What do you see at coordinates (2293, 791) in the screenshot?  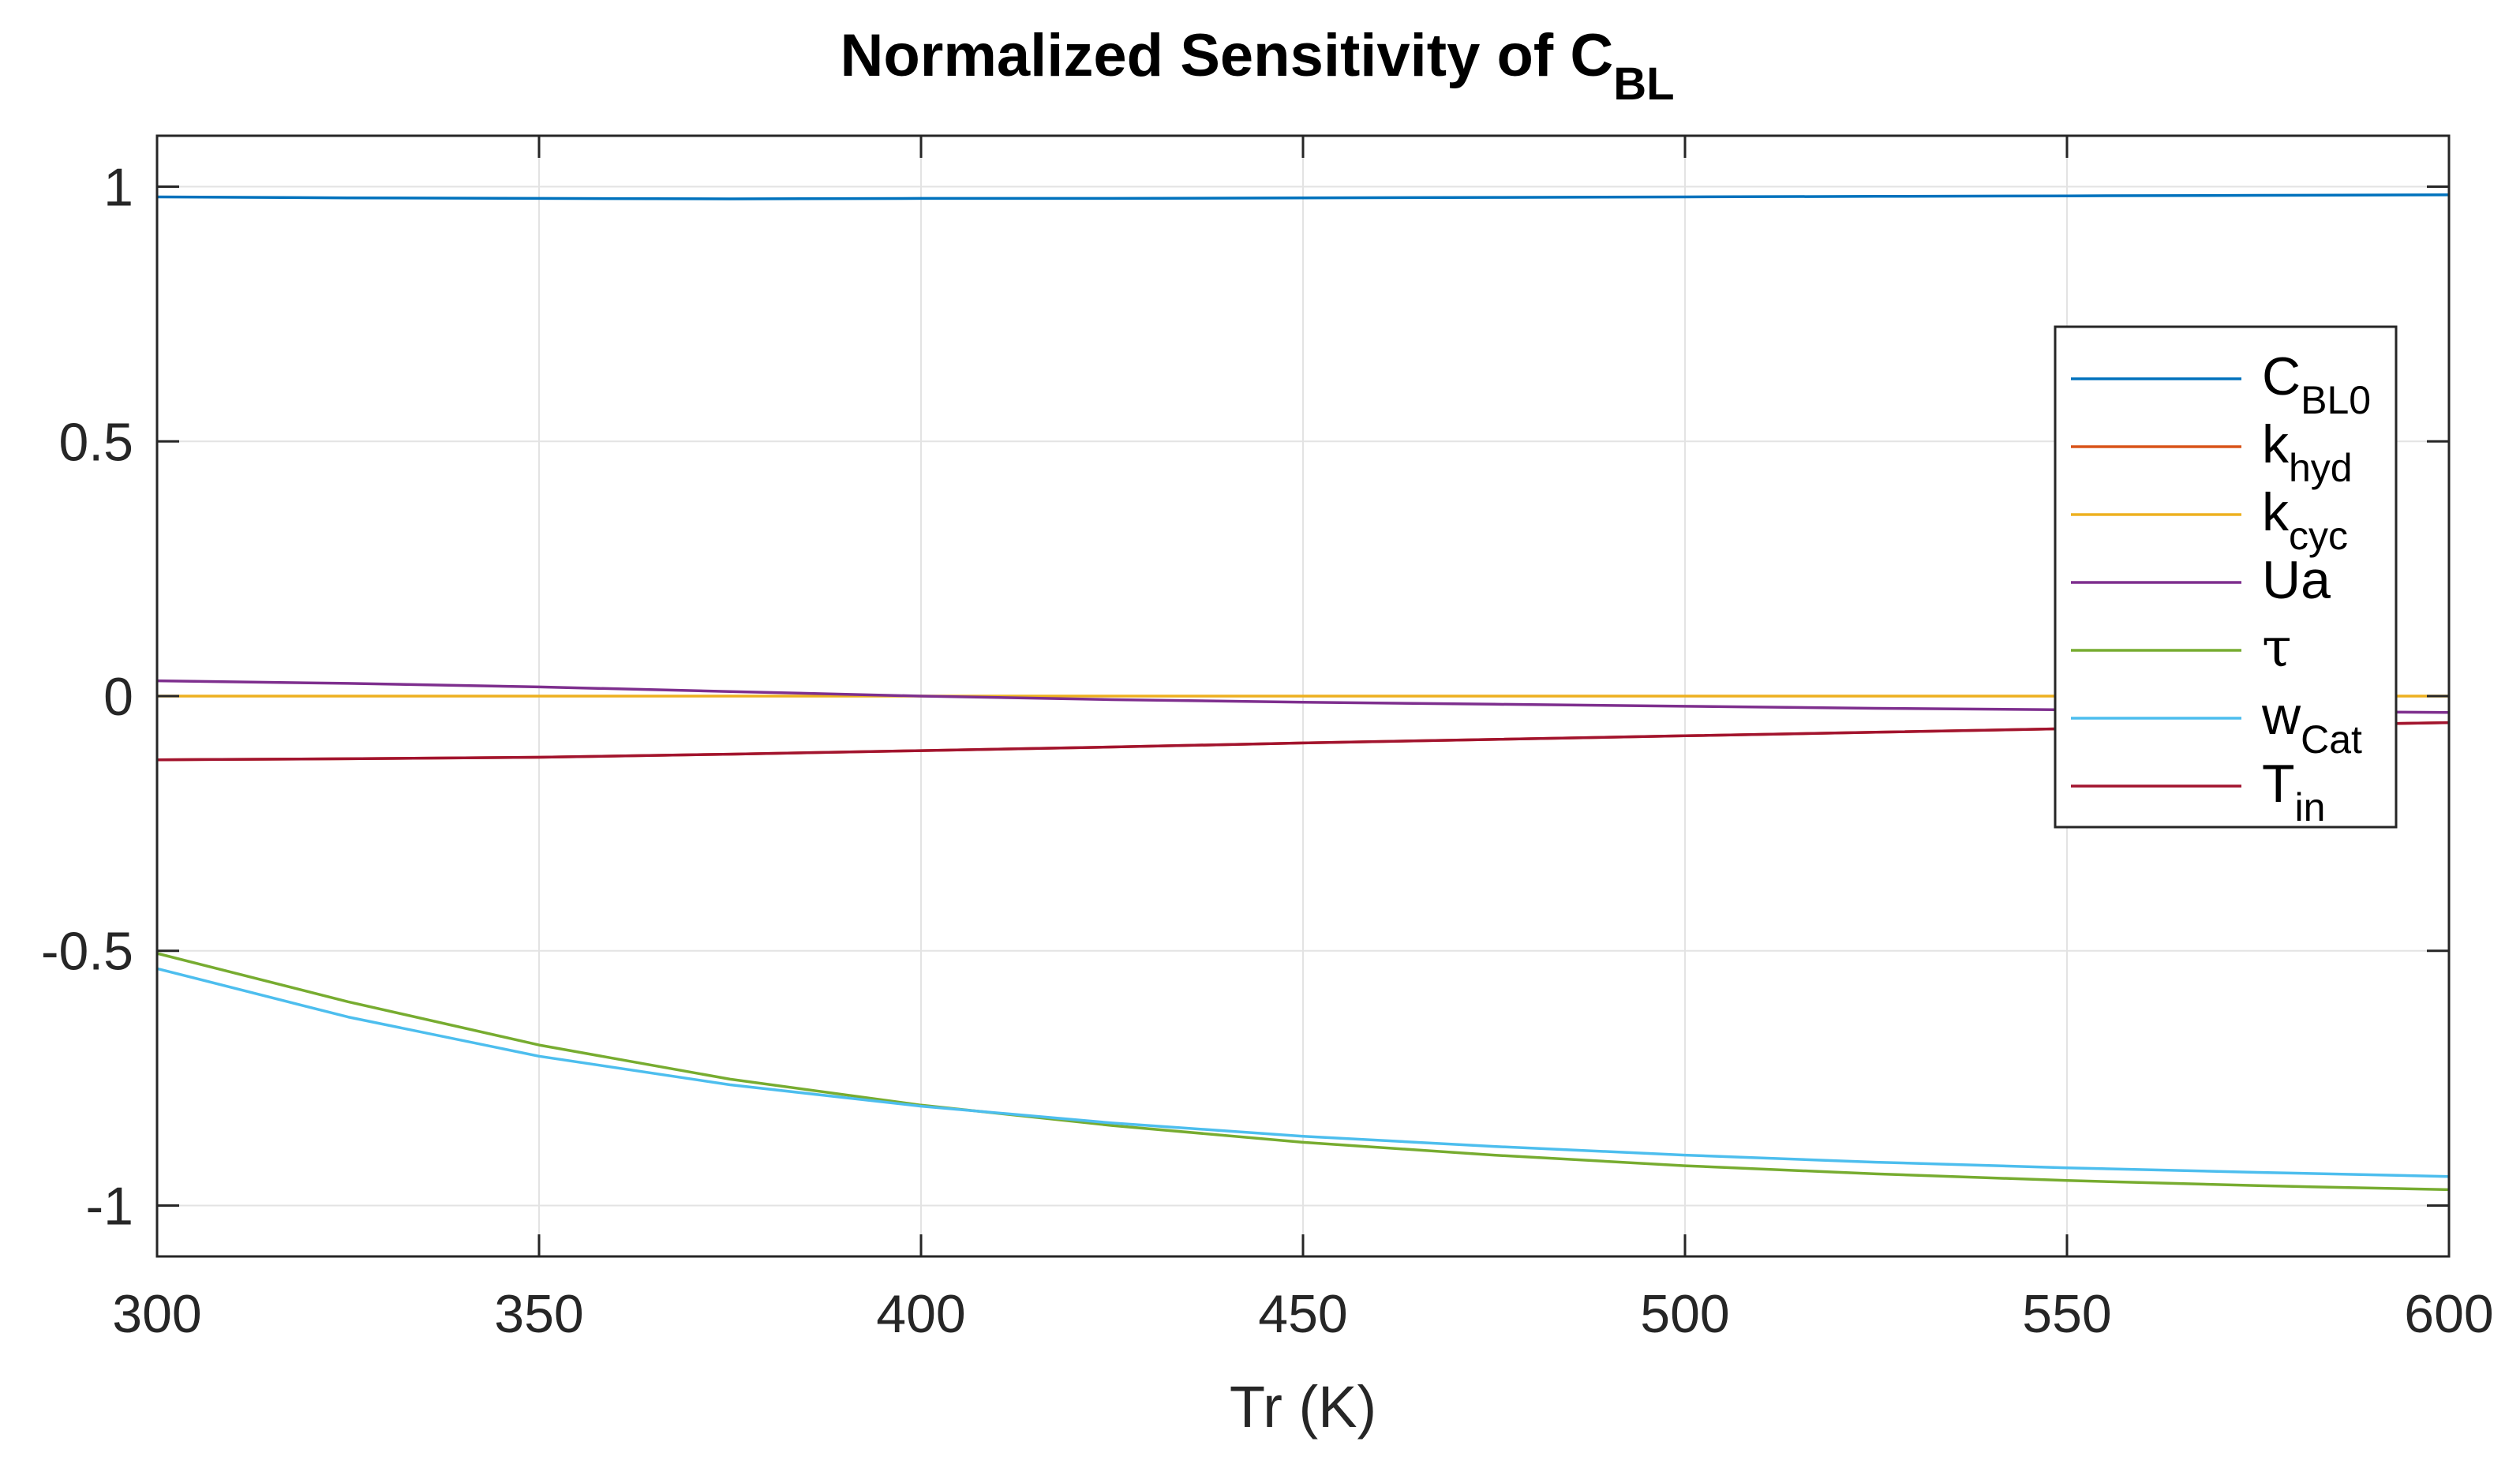 I see `legend-label: Tin` at bounding box center [2293, 791].